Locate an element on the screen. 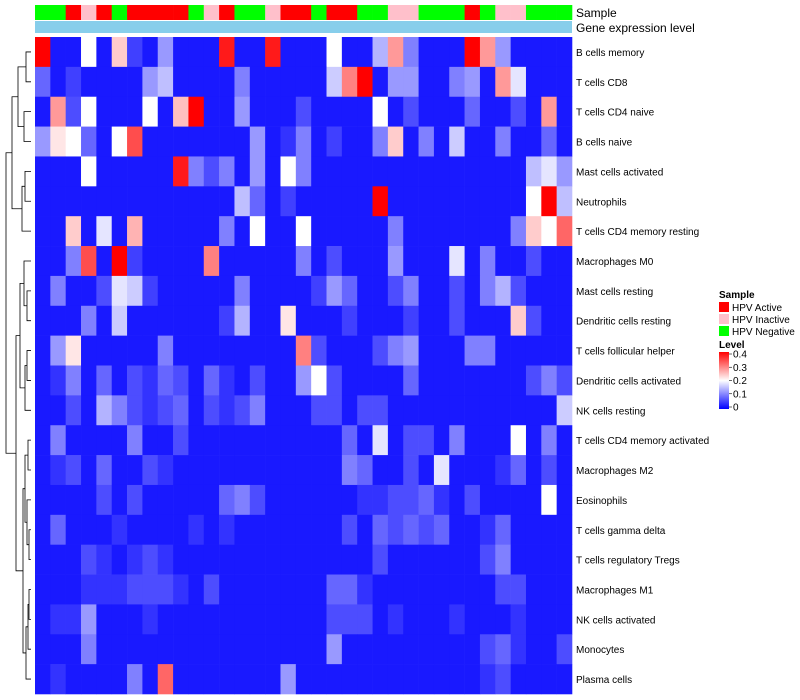 This screenshot has width=800, height=700. legend-level-ticks: 0.4 0.3 0.2 0.1 0 is located at coordinates (738, 382).